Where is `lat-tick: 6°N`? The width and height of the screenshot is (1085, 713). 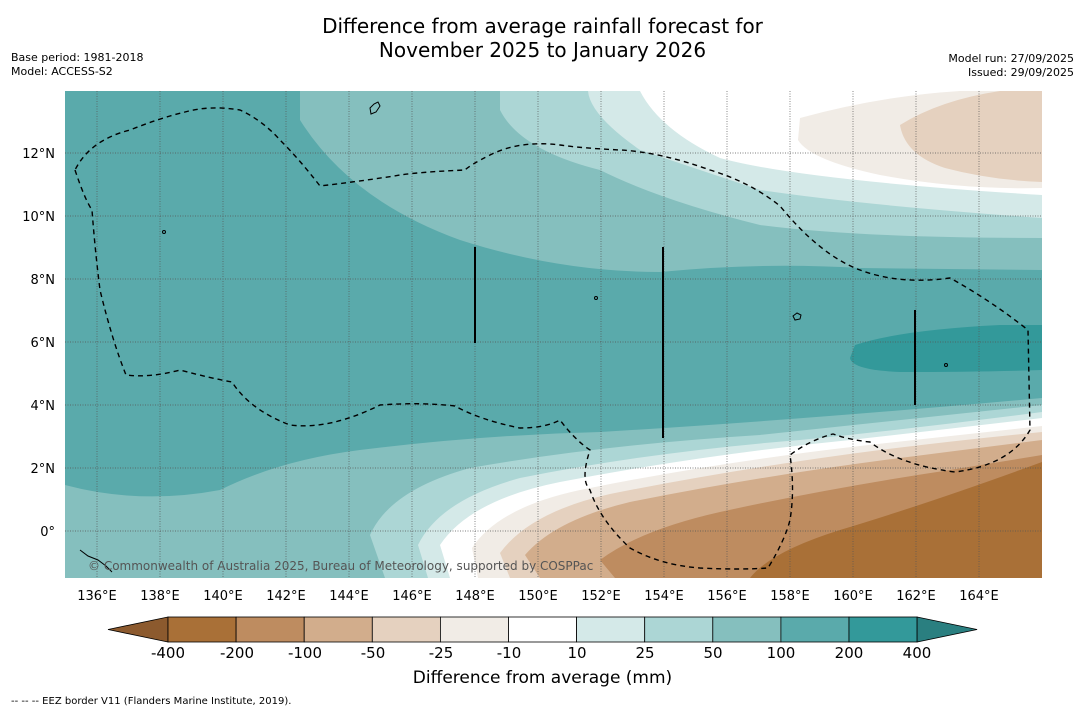 lat-tick: 6°N is located at coordinates (43, 343).